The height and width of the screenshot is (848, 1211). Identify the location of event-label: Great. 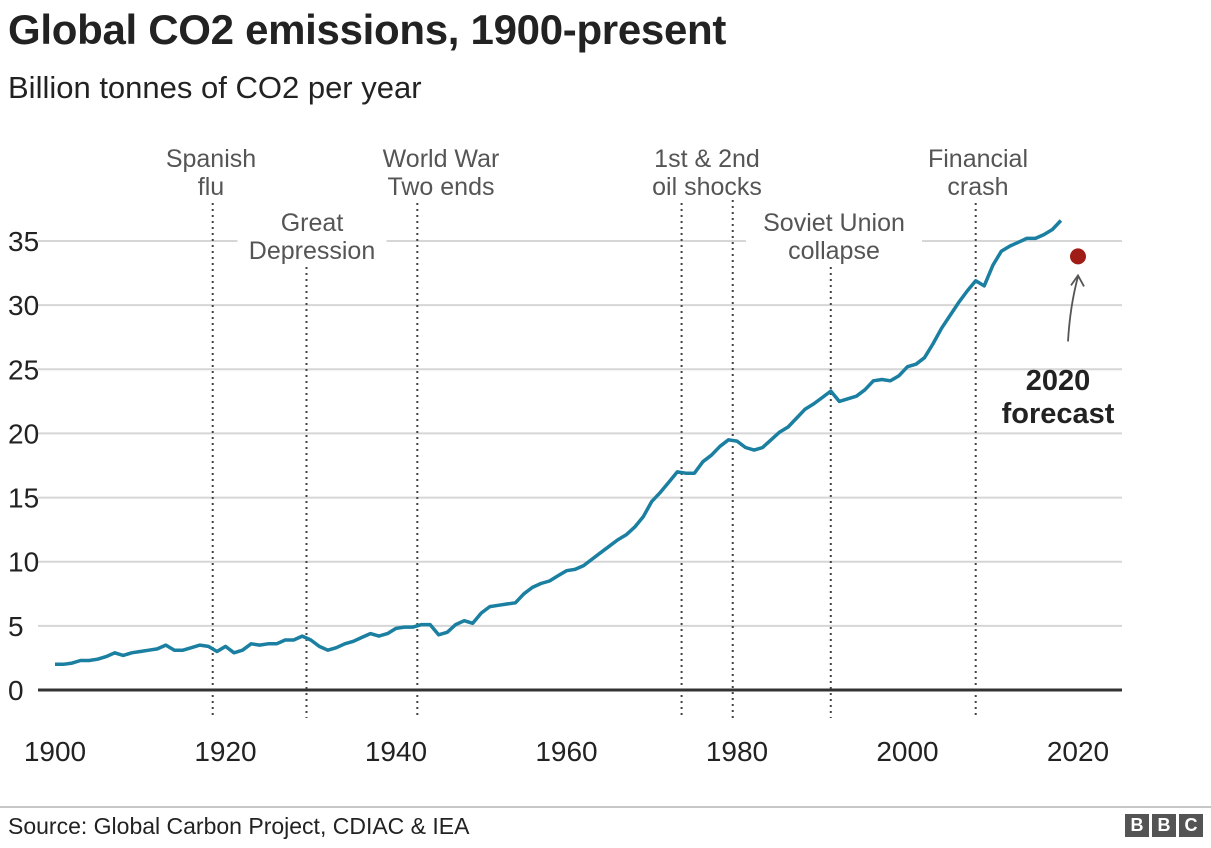
(312, 223).